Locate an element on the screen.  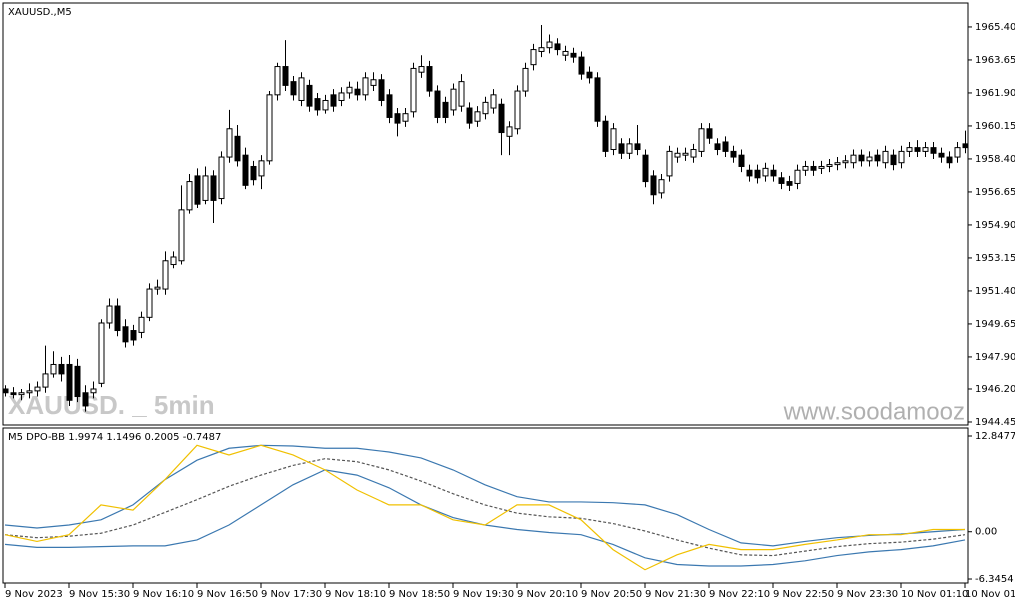
y-tick-label: 1947.90 is located at coordinates (995, 357).